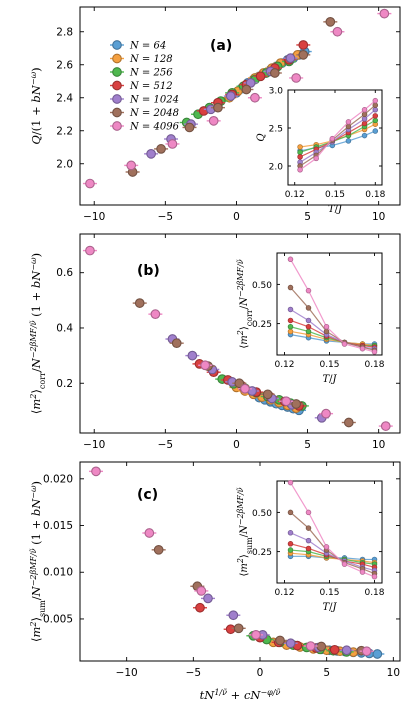 The width and height of the screenshot is (415, 713). I want to click on y-tick-label: 0.020, so click(58, 479).